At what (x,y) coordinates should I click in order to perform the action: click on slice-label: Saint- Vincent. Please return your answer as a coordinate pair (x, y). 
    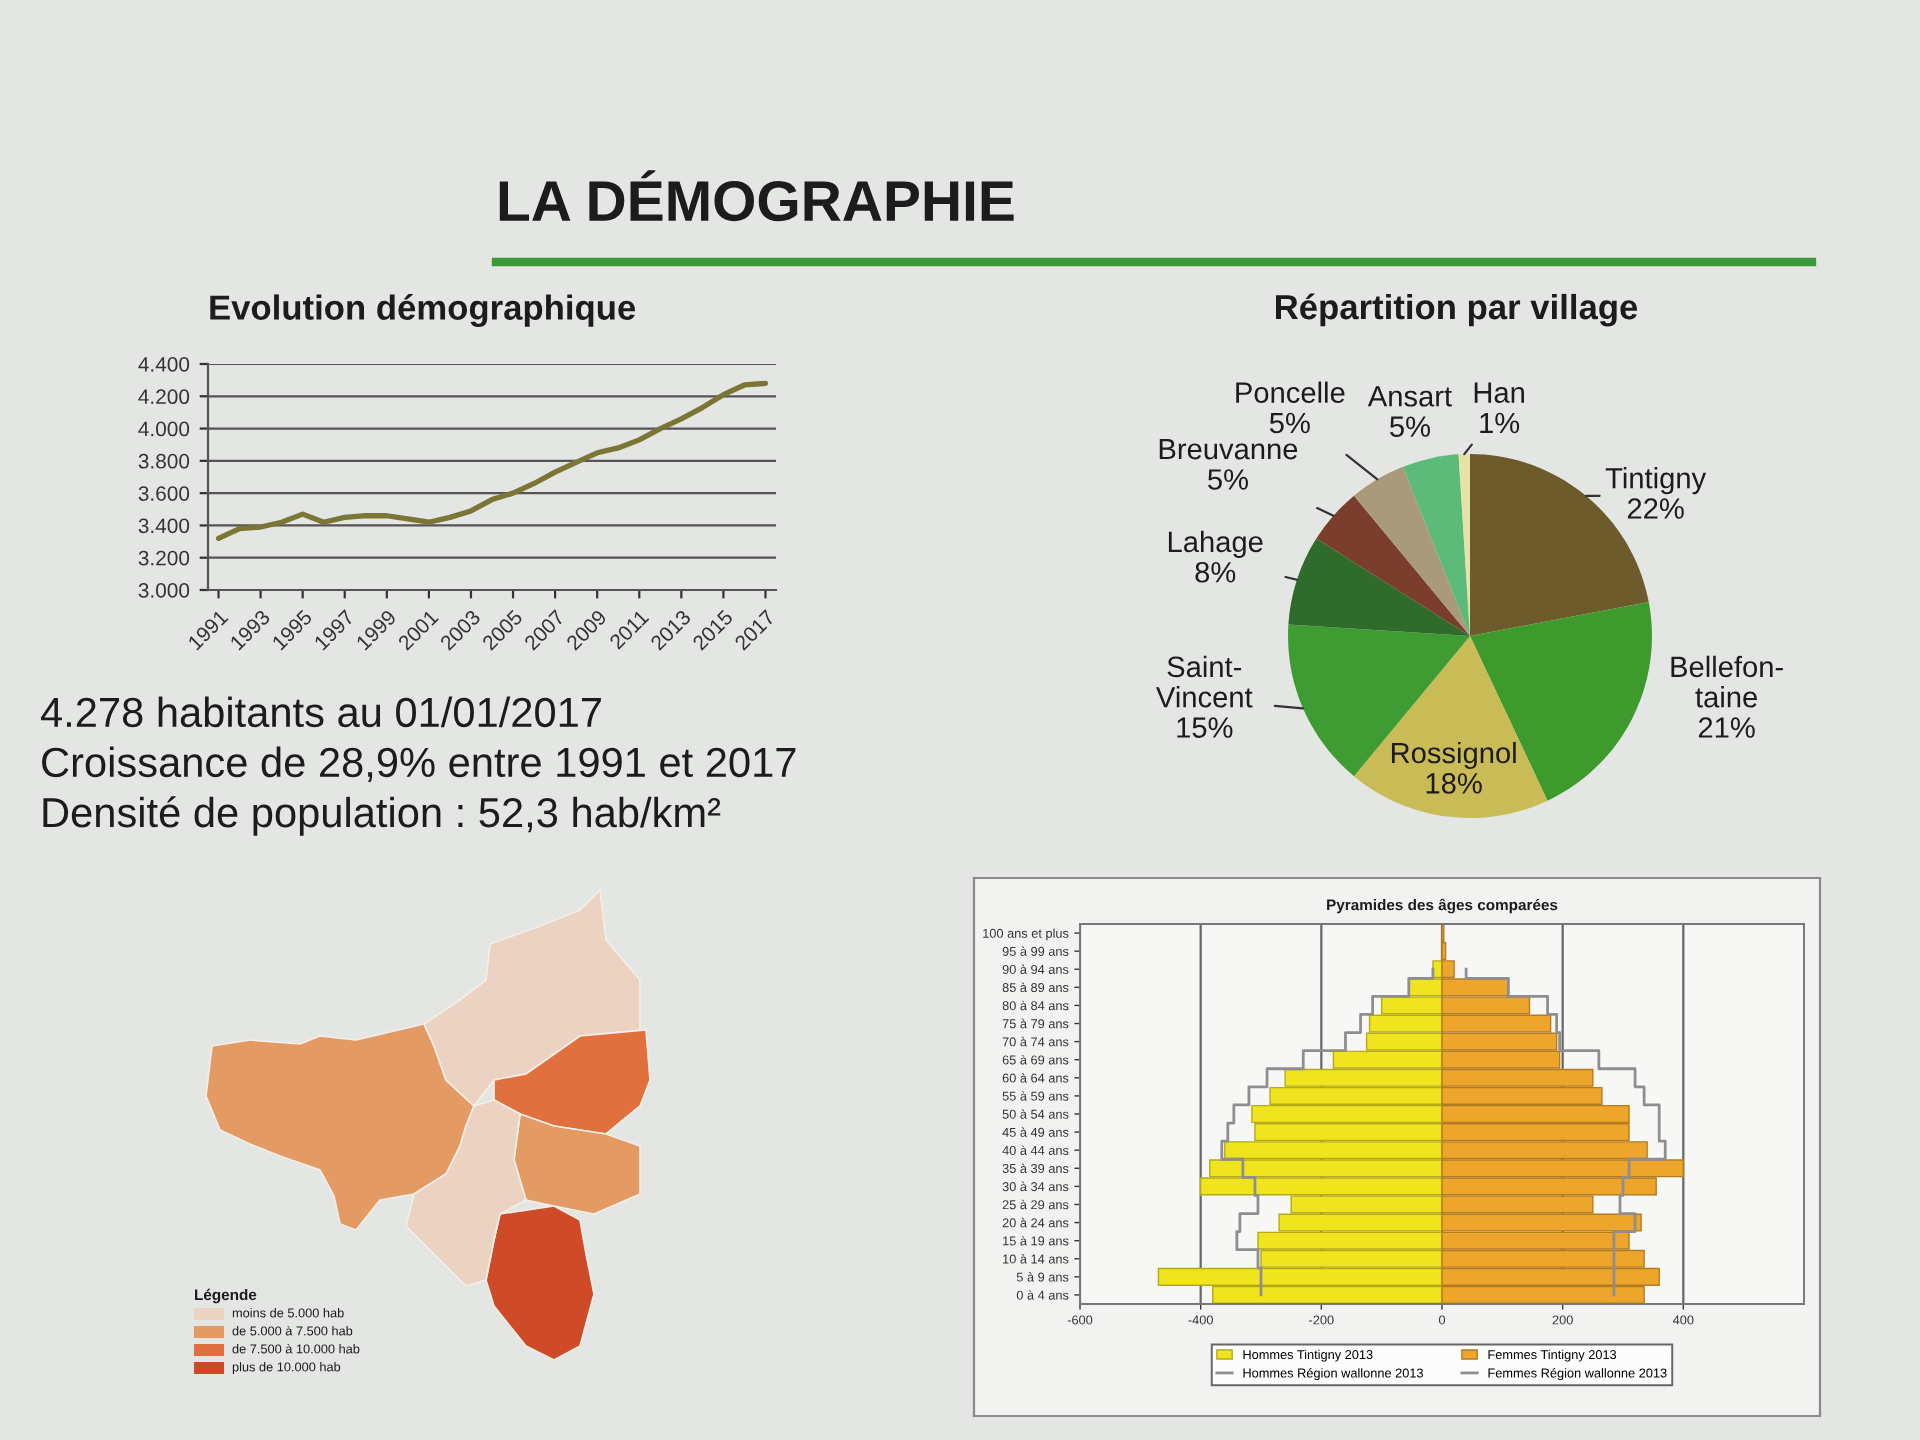
    Looking at the image, I should click on (1204, 681).